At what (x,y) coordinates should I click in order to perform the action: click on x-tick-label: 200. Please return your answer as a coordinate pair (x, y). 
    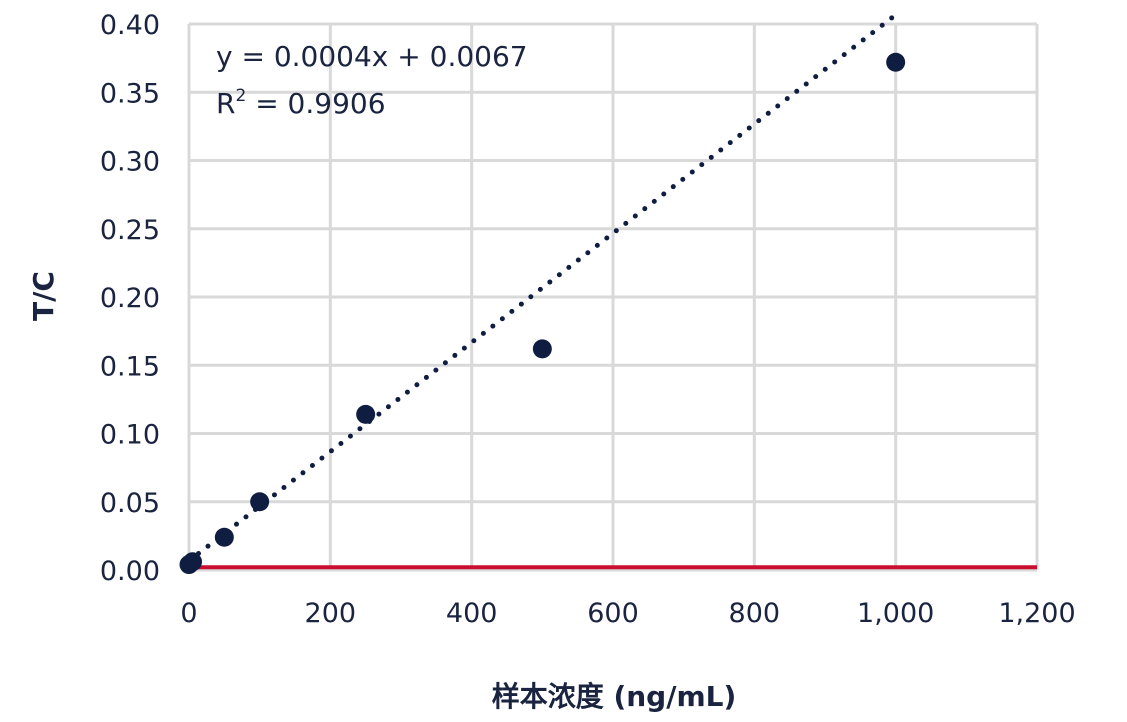
    Looking at the image, I should click on (331, 613).